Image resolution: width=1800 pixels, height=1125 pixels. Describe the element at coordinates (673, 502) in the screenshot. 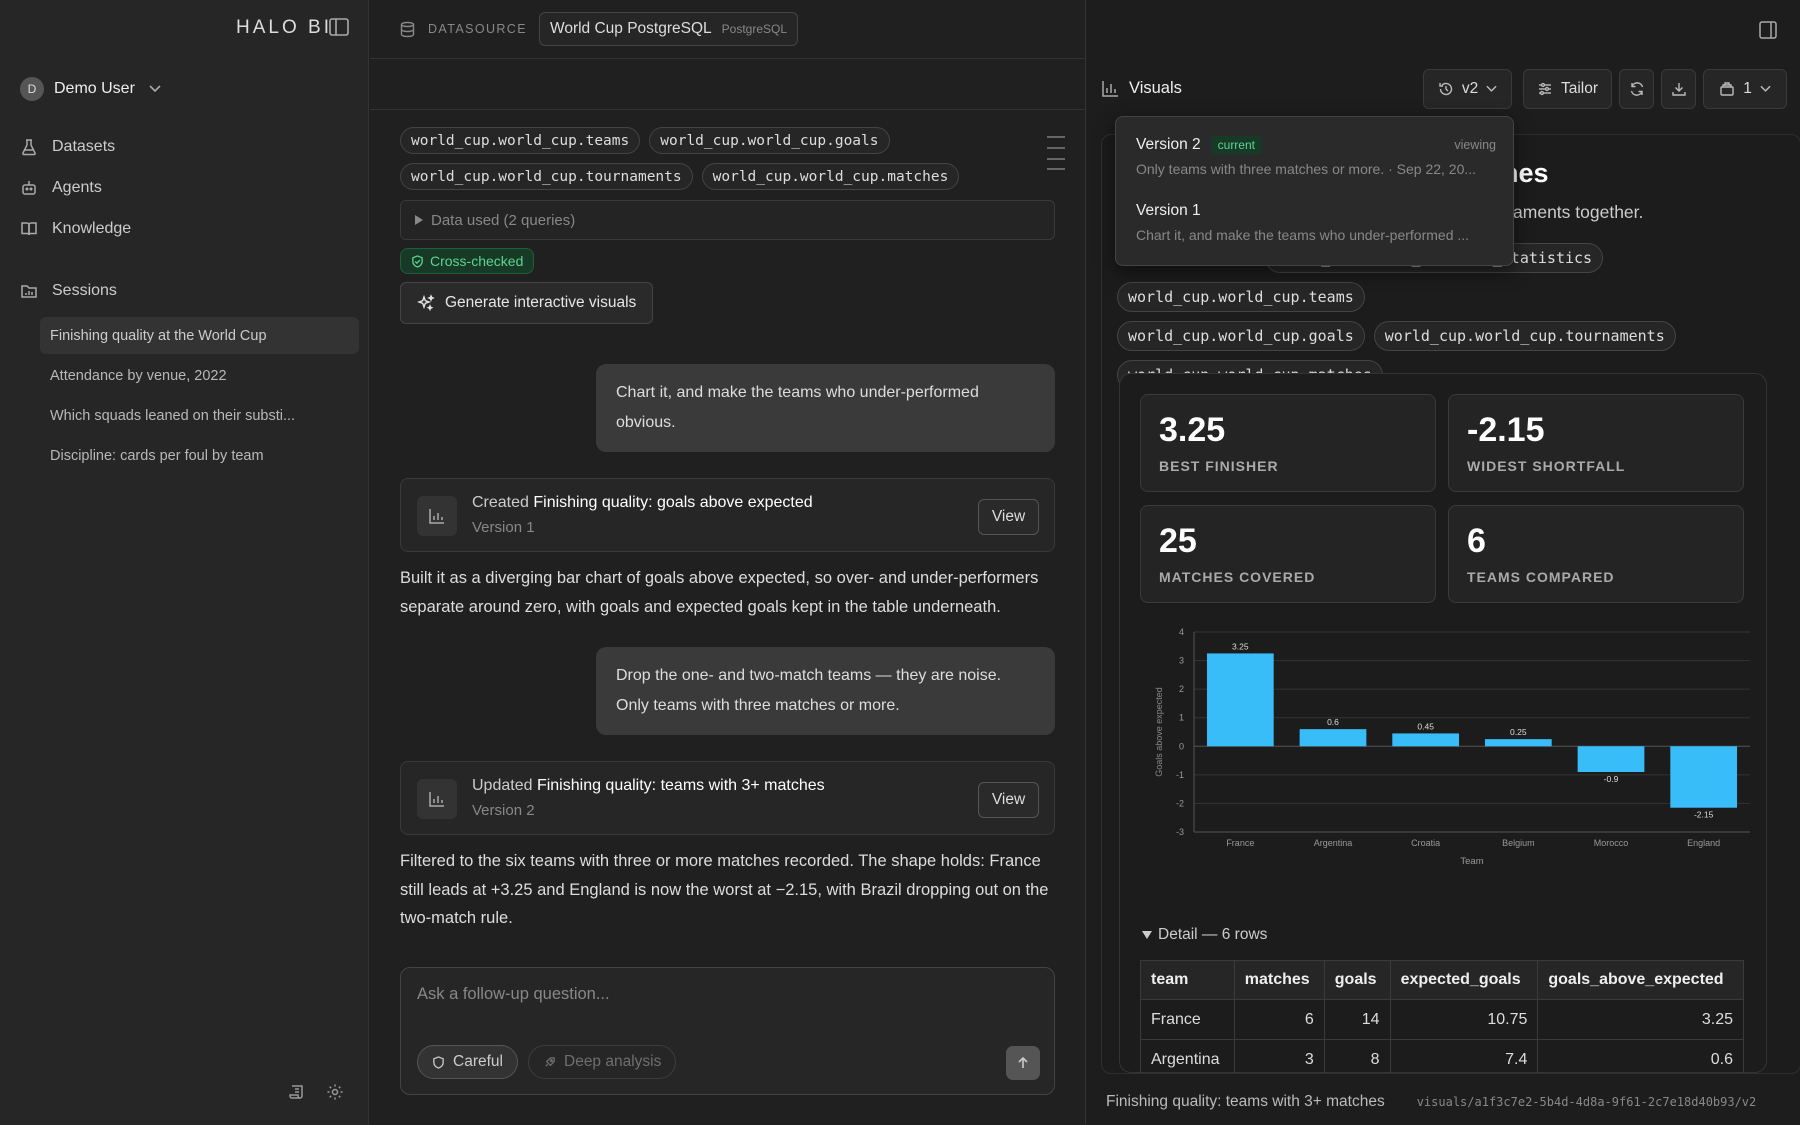

I see `card-visual-name: Finishing quality: goals above expected` at that location.